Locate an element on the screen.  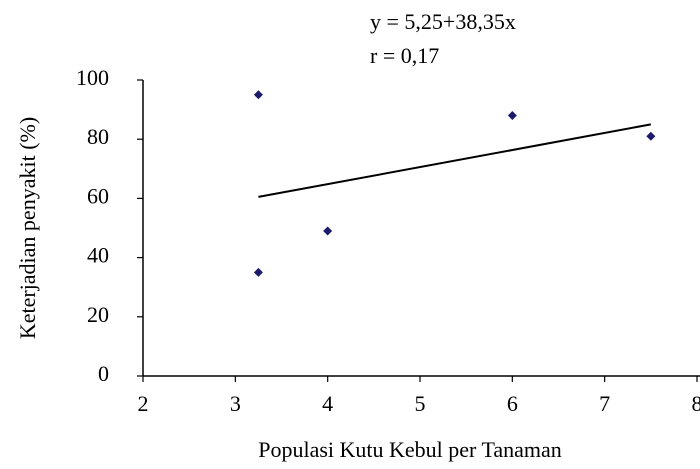
y-tick-label: 40 is located at coordinates (98, 255).